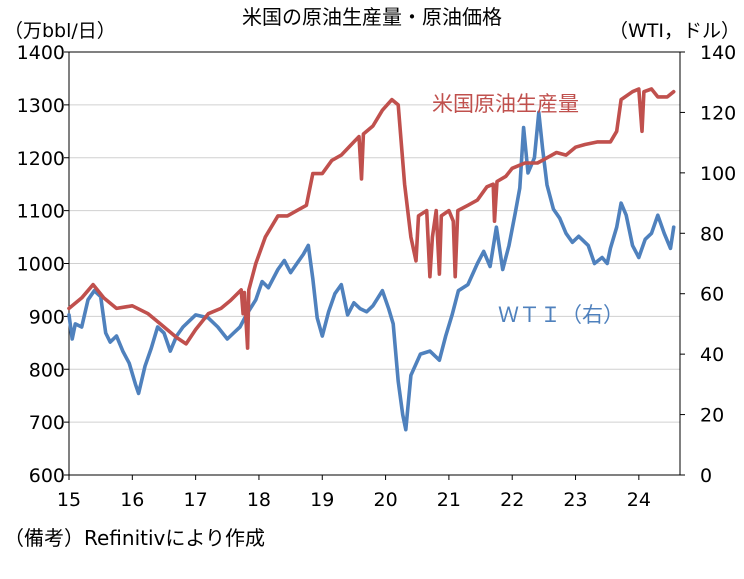  I want to click on right-tick-label-80: 80, so click(712, 234).